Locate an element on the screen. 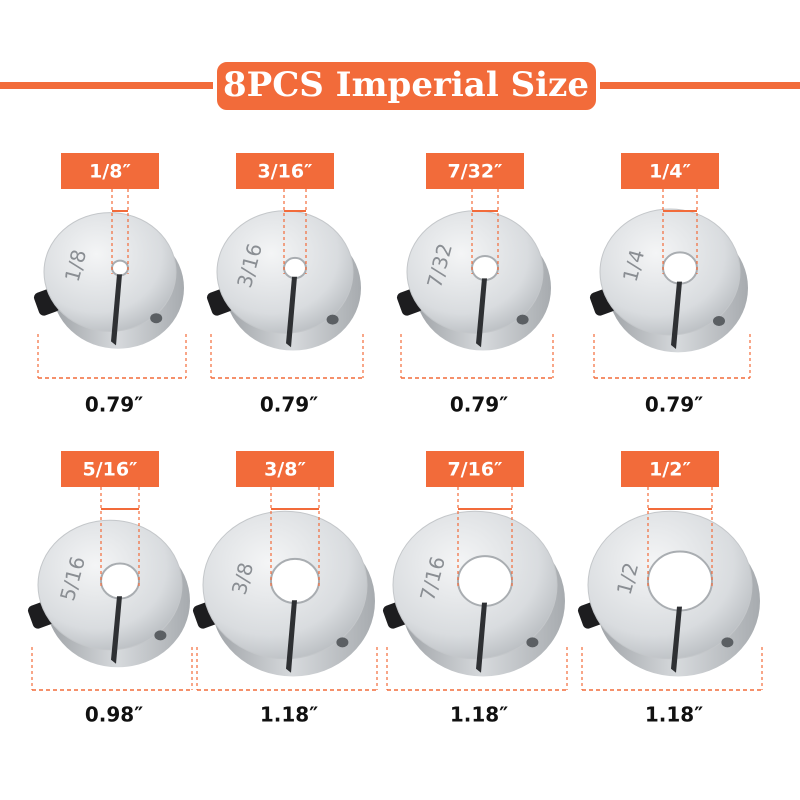 The height and width of the screenshot is (800, 800). bore-label: 3/8″ is located at coordinates (285, 470).